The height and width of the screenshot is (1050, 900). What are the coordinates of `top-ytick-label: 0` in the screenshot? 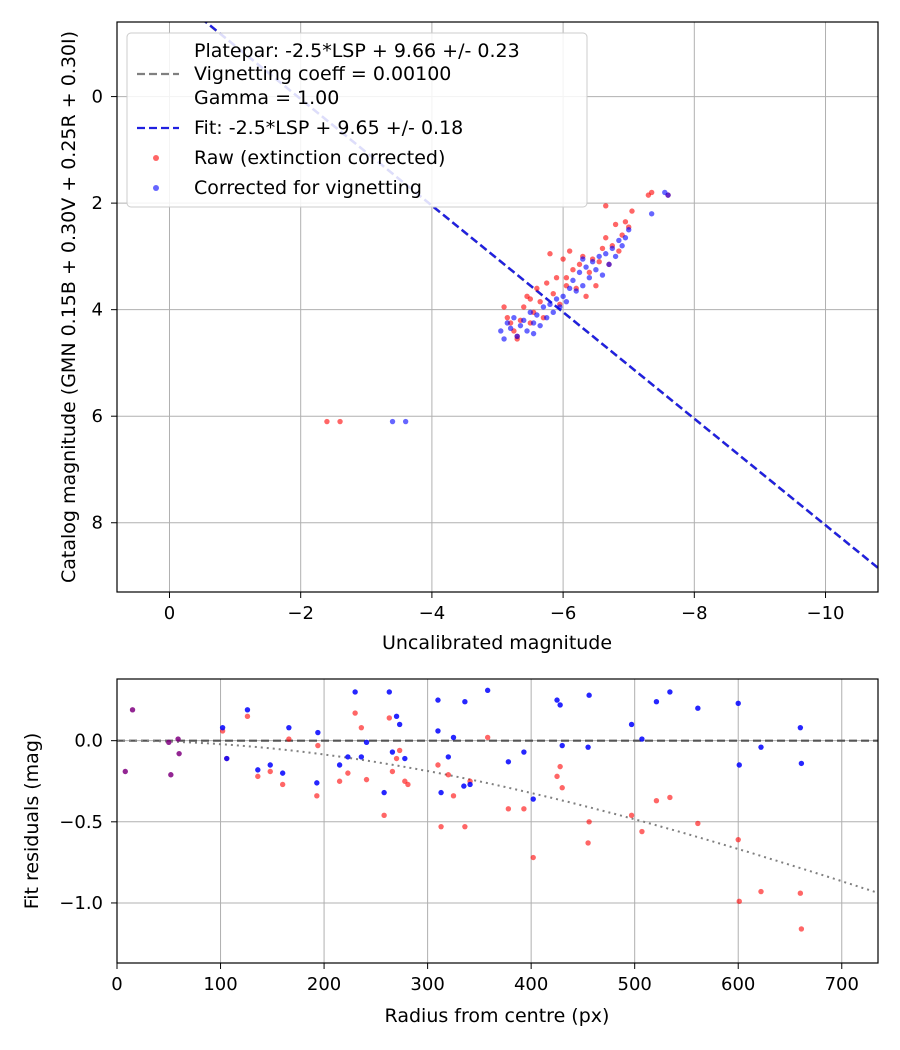 It's located at (97, 97).